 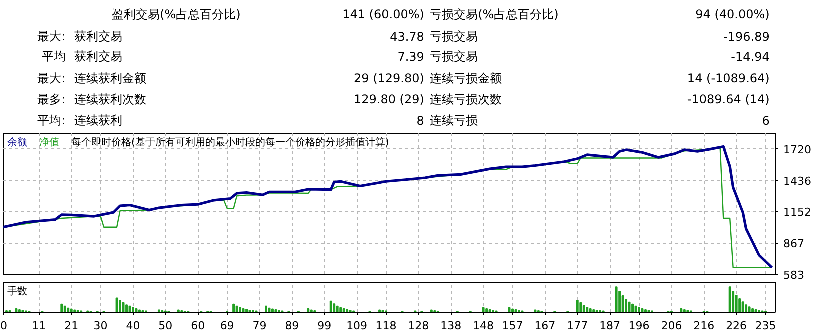 I want to click on y-tick-label: 867, so click(x=794, y=244).